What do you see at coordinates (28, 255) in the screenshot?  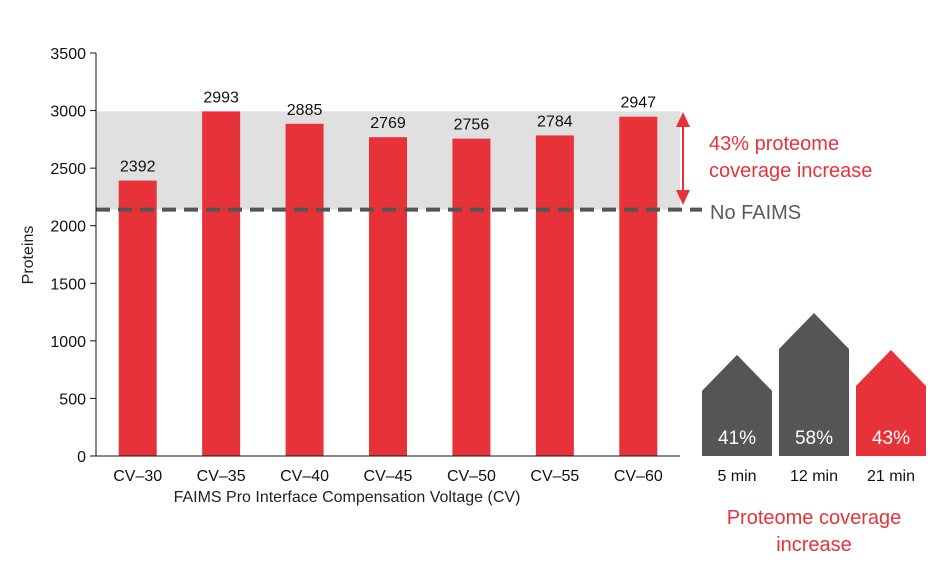 I see `y-axis-title: Proteins` at bounding box center [28, 255].